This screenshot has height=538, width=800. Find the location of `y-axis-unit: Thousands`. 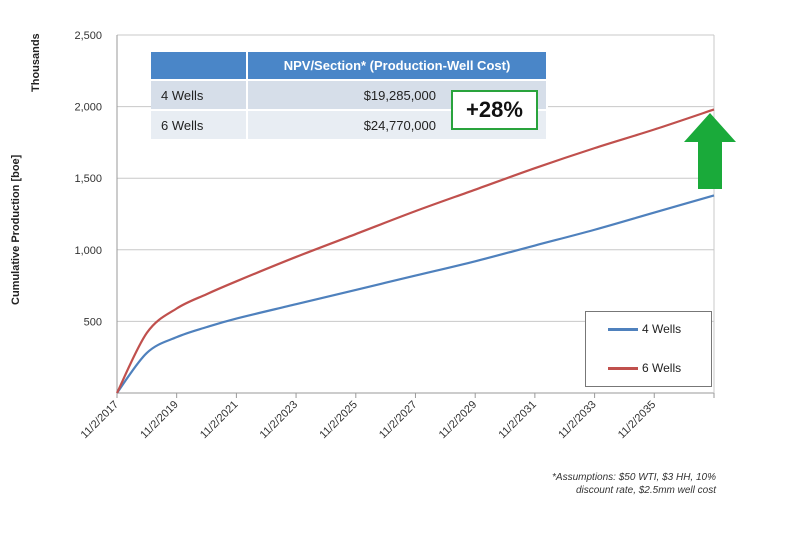

y-axis-unit: Thousands is located at coordinates (36, 62).